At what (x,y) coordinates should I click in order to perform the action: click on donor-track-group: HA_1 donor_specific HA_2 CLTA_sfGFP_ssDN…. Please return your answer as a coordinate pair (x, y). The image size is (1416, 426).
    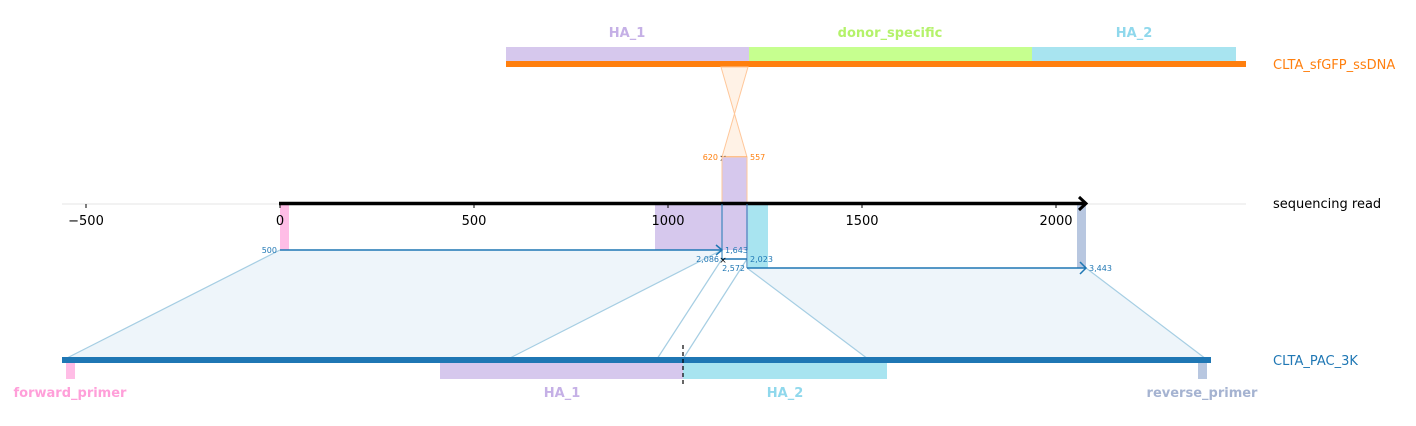
    Looking at the image, I should click on (950, 49).